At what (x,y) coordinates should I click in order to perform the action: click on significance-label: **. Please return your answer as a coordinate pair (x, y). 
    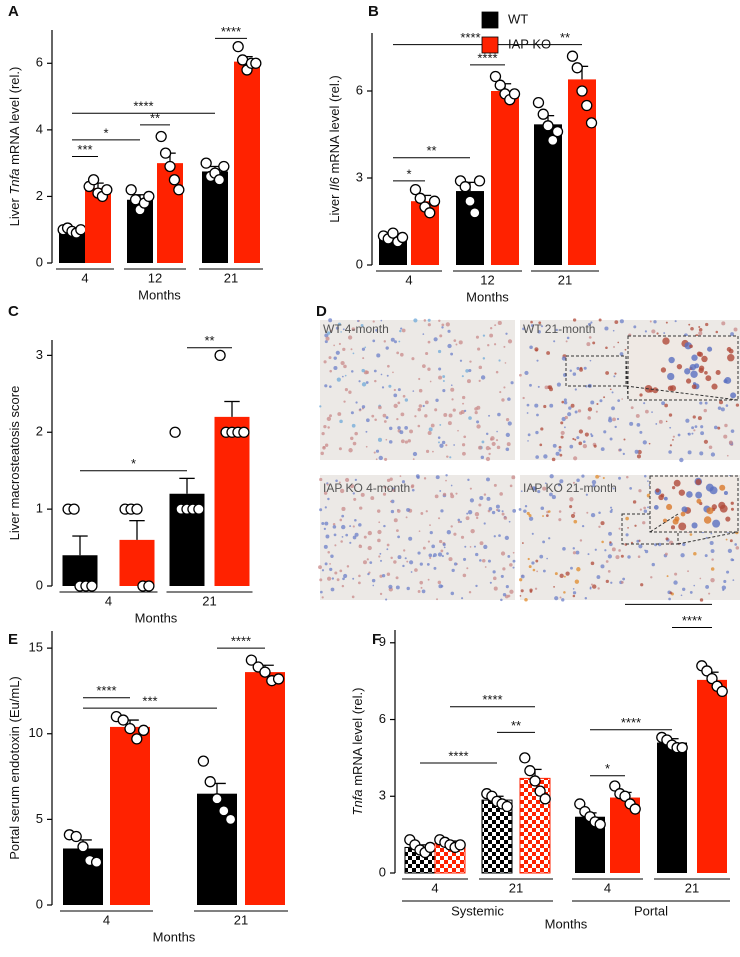
    Looking at the image, I should click on (155, 117).